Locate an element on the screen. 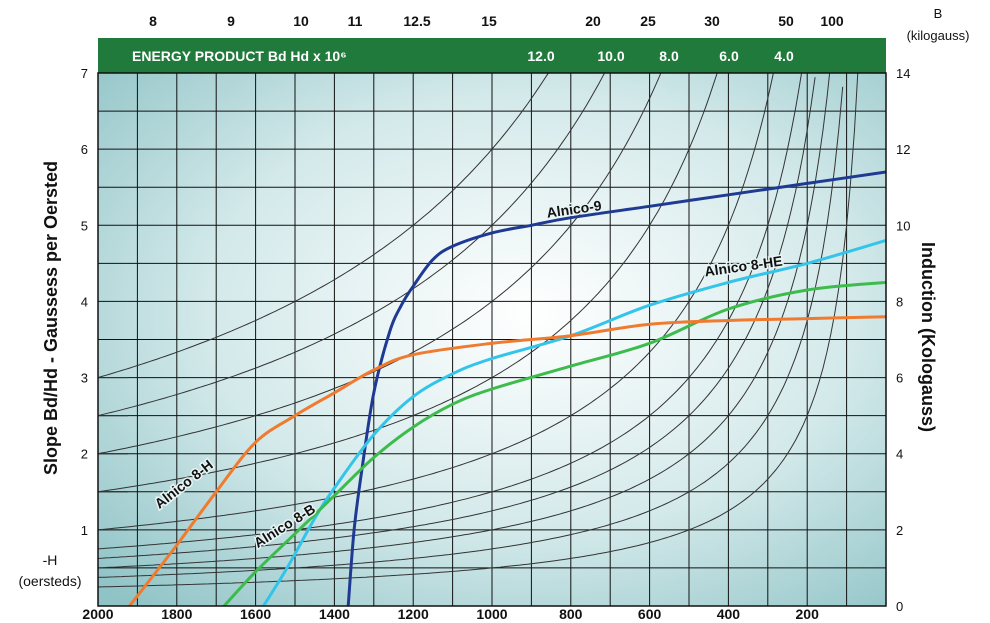 The height and width of the screenshot is (623, 990). bottom-tick-label: 1000 is located at coordinates (491, 614).